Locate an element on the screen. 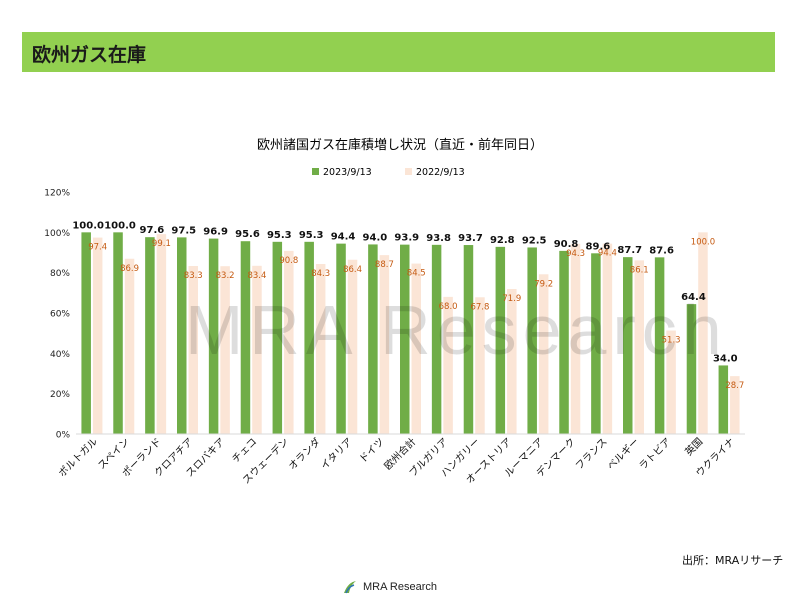  x-tick-label: ドイツ is located at coordinates (372, 450).